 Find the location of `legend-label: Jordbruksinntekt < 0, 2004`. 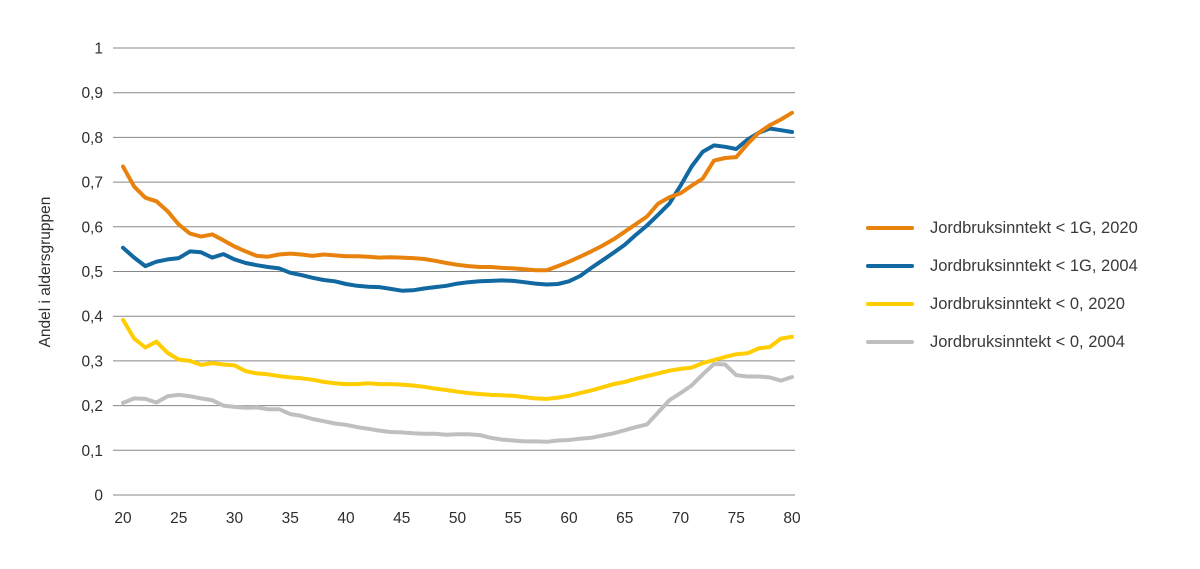

legend-label: Jordbruksinntekt < 0, 2004 is located at coordinates (1027, 341).